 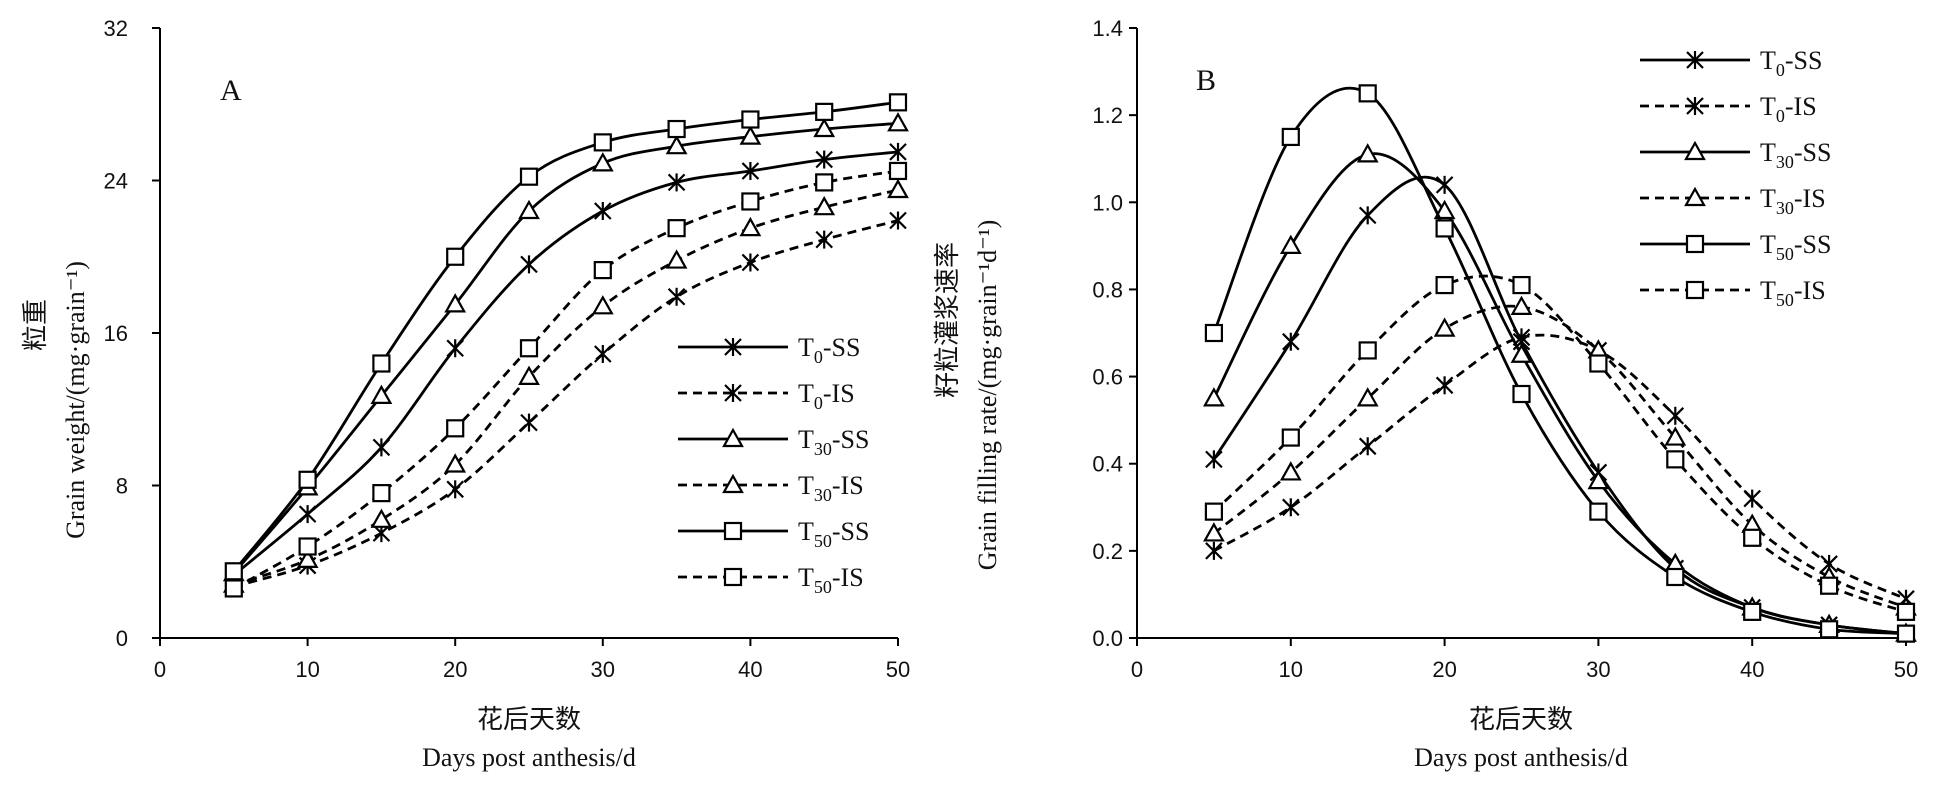 What do you see at coordinates (231, 90) in the screenshot?
I see `panel-label: A` at bounding box center [231, 90].